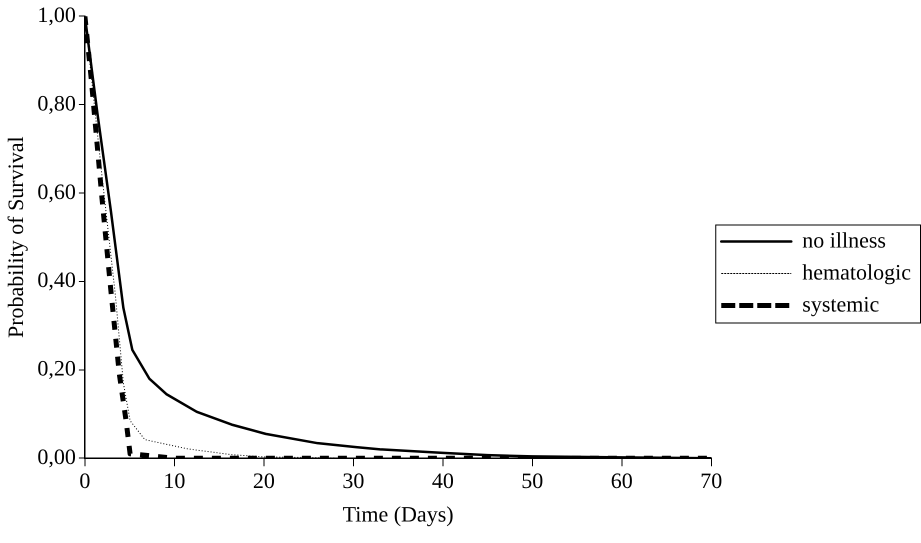 The width and height of the screenshot is (921, 543). Describe the element at coordinates (532, 481) in the screenshot. I see `x-tick-label: 50` at that location.